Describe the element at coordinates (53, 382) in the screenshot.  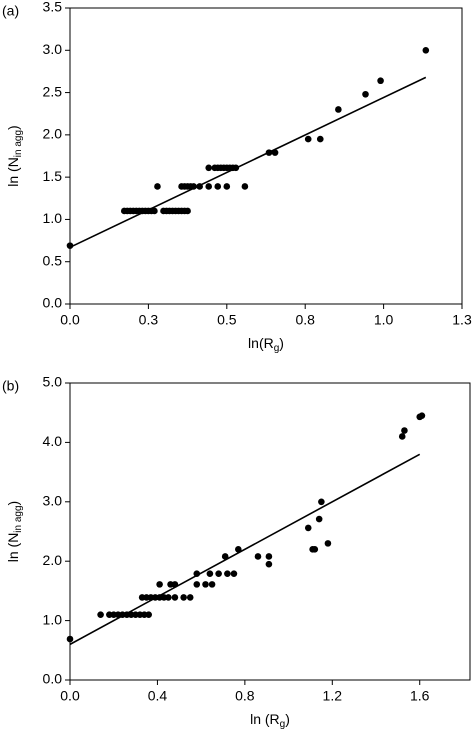
I see `y-tick-label: 5.0` at that location.